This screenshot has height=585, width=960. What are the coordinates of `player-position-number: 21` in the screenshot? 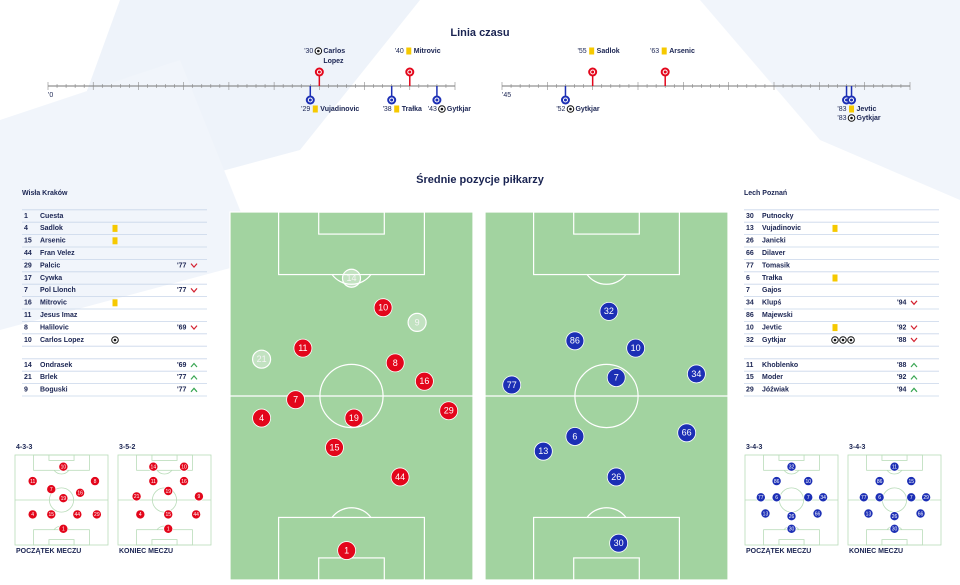 It's located at (137, 497).